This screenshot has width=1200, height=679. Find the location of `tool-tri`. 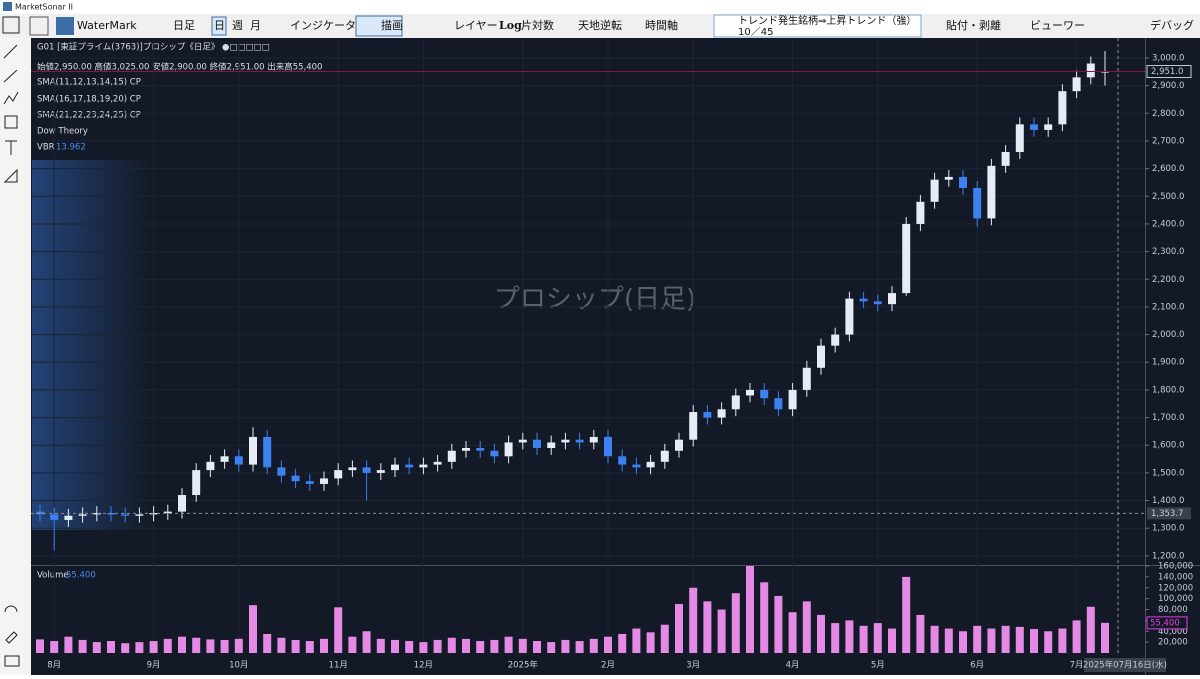

tool-tri is located at coordinates (10, 175).